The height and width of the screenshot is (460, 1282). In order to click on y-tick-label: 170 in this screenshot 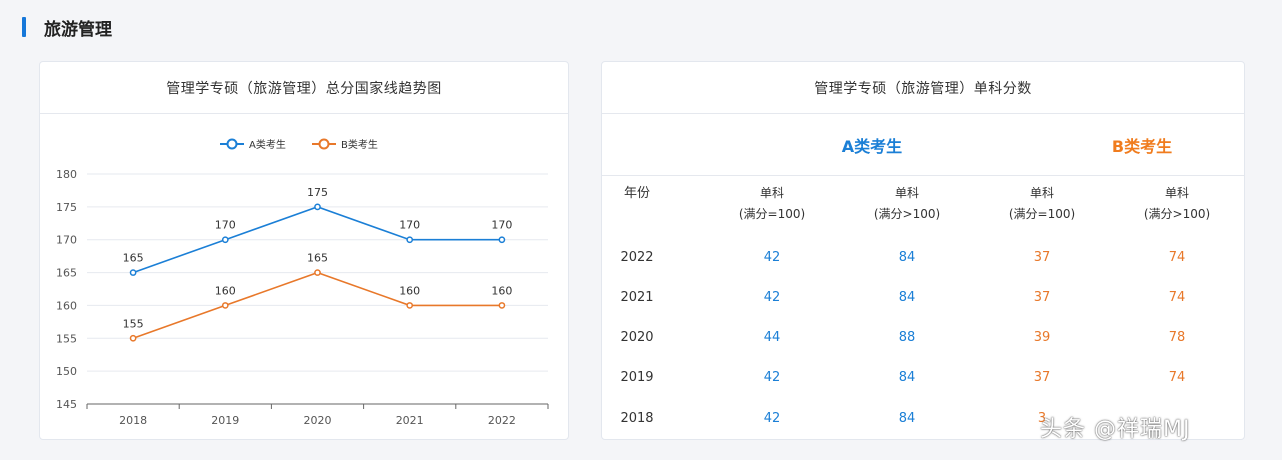, I will do `click(66, 240)`.